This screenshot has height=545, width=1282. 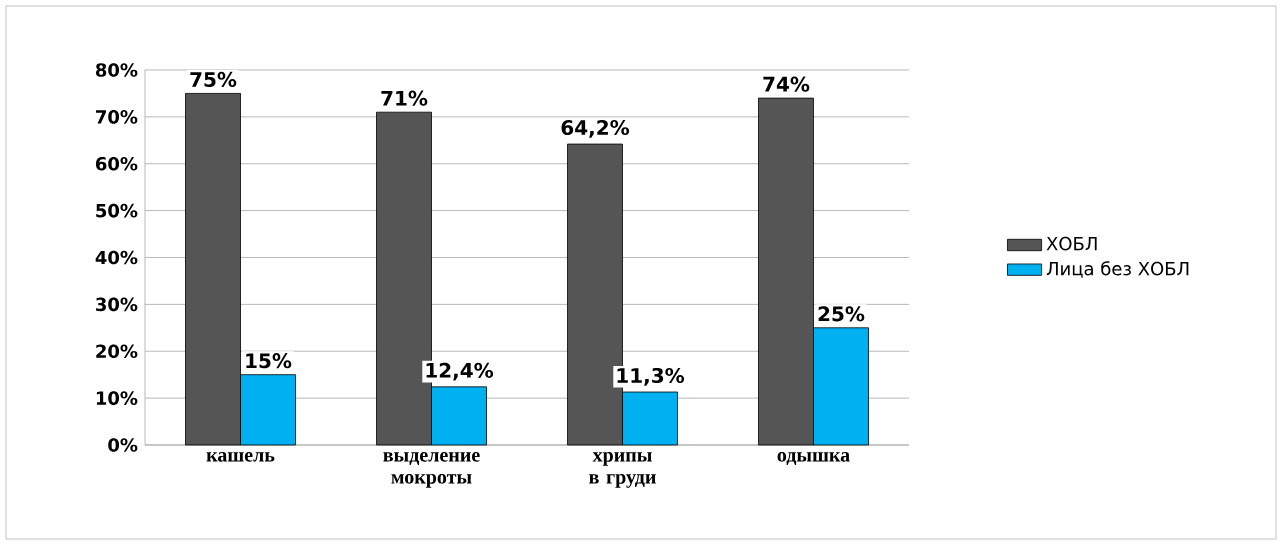 I want to click on data-label: 64,2%, so click(x=595, y=128).